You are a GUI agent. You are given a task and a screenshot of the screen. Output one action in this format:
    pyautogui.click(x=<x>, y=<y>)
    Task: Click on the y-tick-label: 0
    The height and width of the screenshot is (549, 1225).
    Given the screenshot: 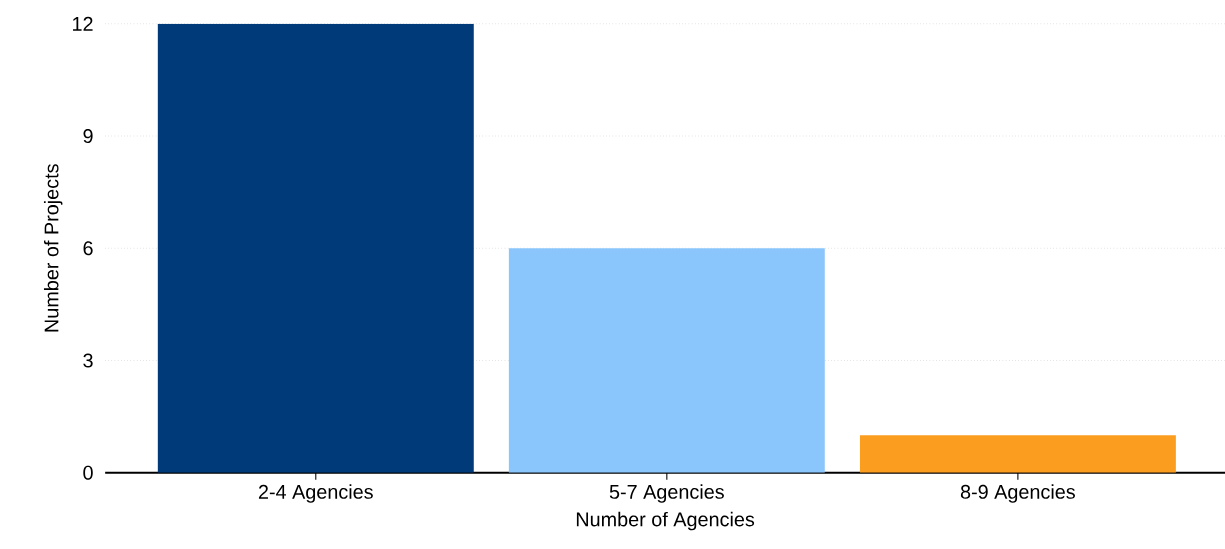 What is the action you would take?
    pyautogui.click(x=88, y=472)
    